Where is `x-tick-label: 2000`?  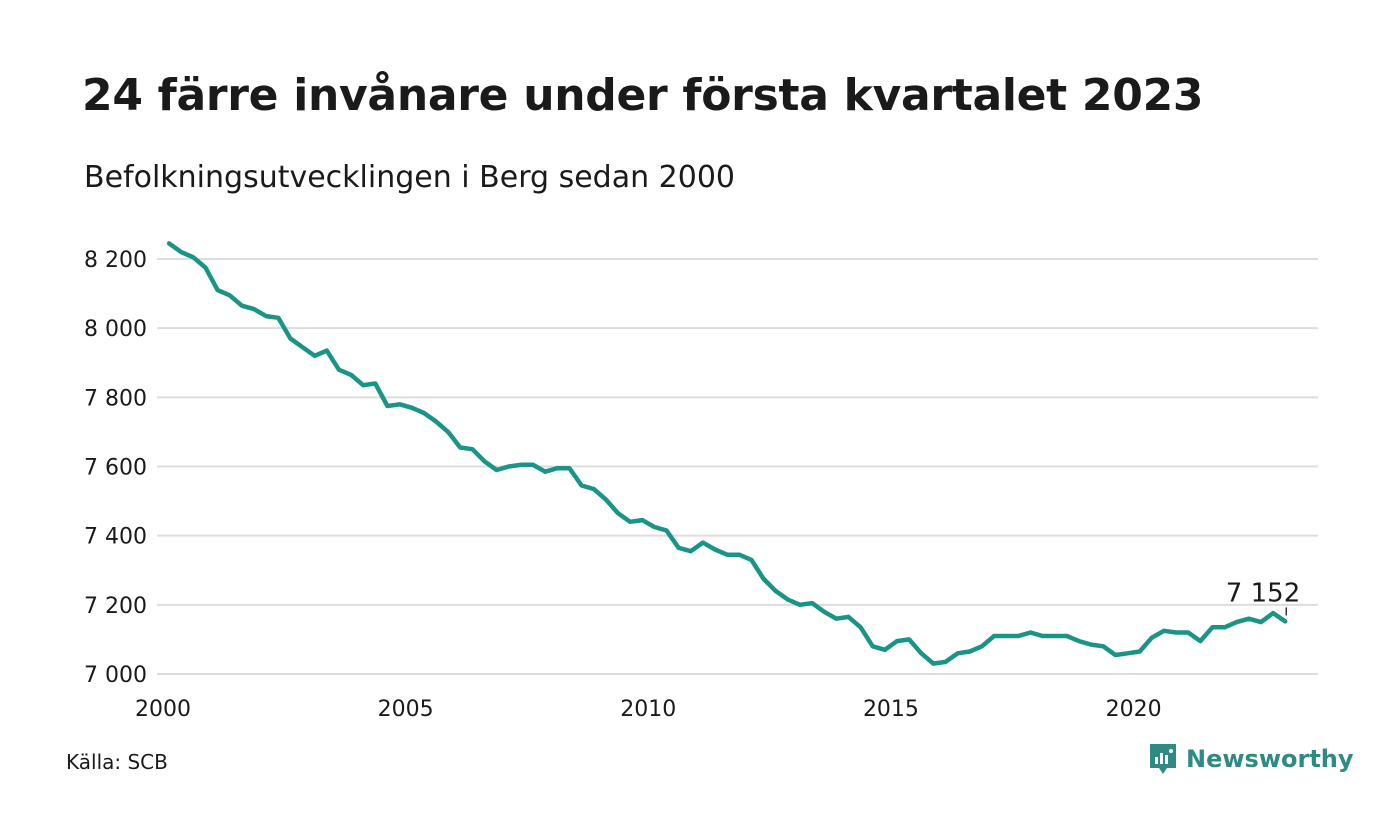 x-tick-label: 2000 is located at coordinates (163, 709).